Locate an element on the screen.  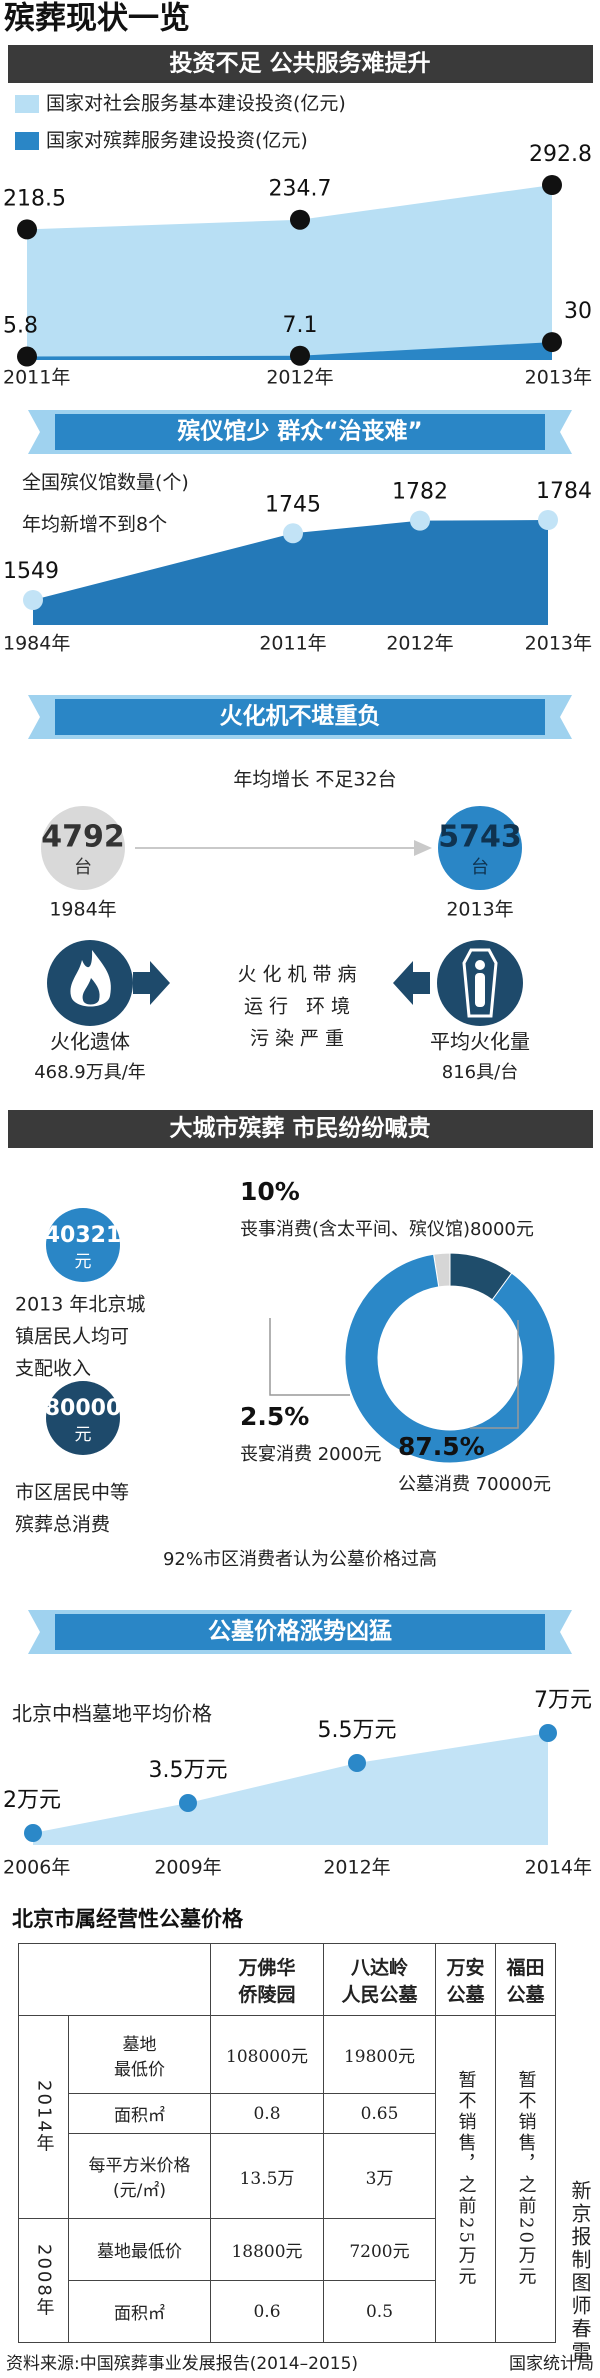
problem-text: 运行 环境 is located at coordinates (300, 1007).